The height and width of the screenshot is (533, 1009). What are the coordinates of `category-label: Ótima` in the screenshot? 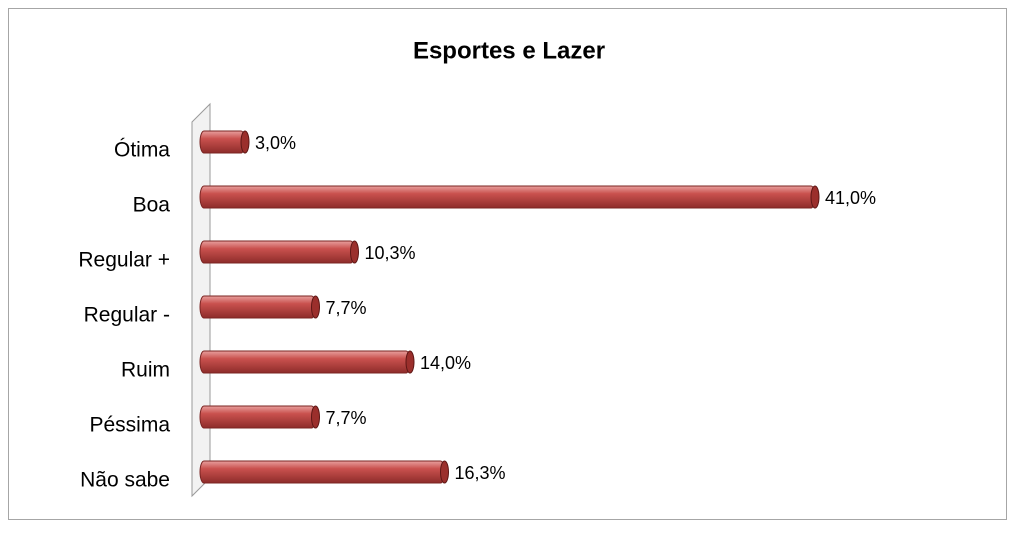 It's located at (142, 150).